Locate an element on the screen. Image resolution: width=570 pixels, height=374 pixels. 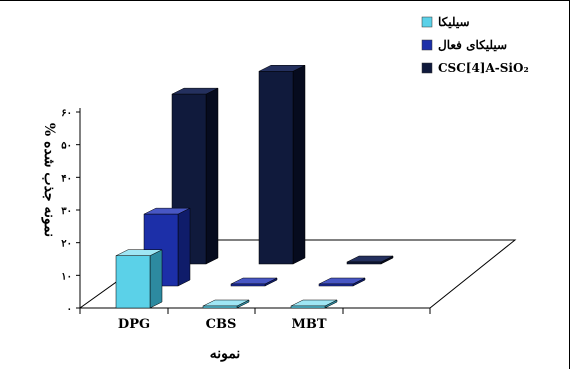
y-tick-label: ۲۰ is located at coordinates (66, 244).